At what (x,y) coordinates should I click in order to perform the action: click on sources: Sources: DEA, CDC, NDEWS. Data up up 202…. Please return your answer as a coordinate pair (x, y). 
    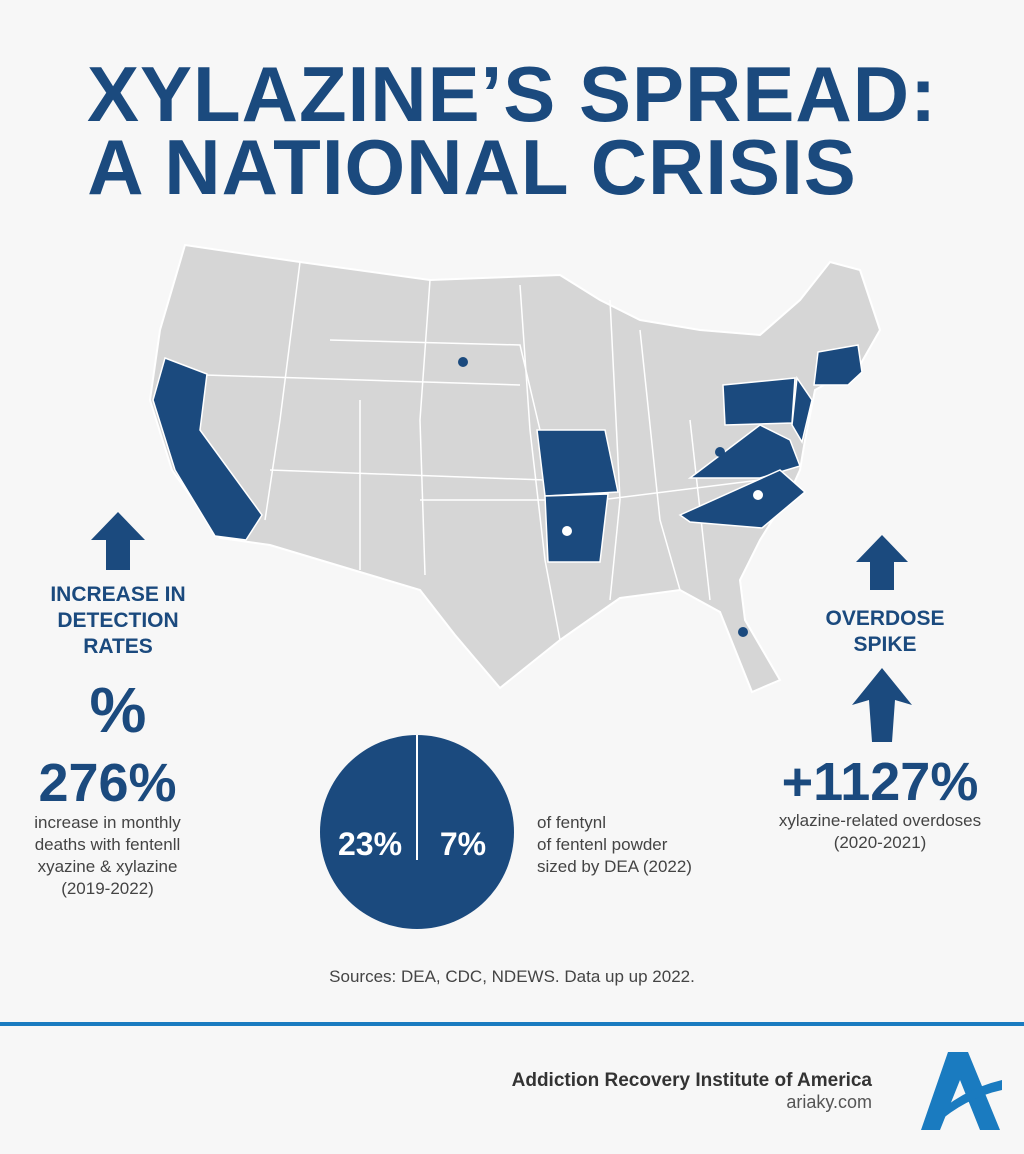
    Looking at the image, I should click on (512, 976).